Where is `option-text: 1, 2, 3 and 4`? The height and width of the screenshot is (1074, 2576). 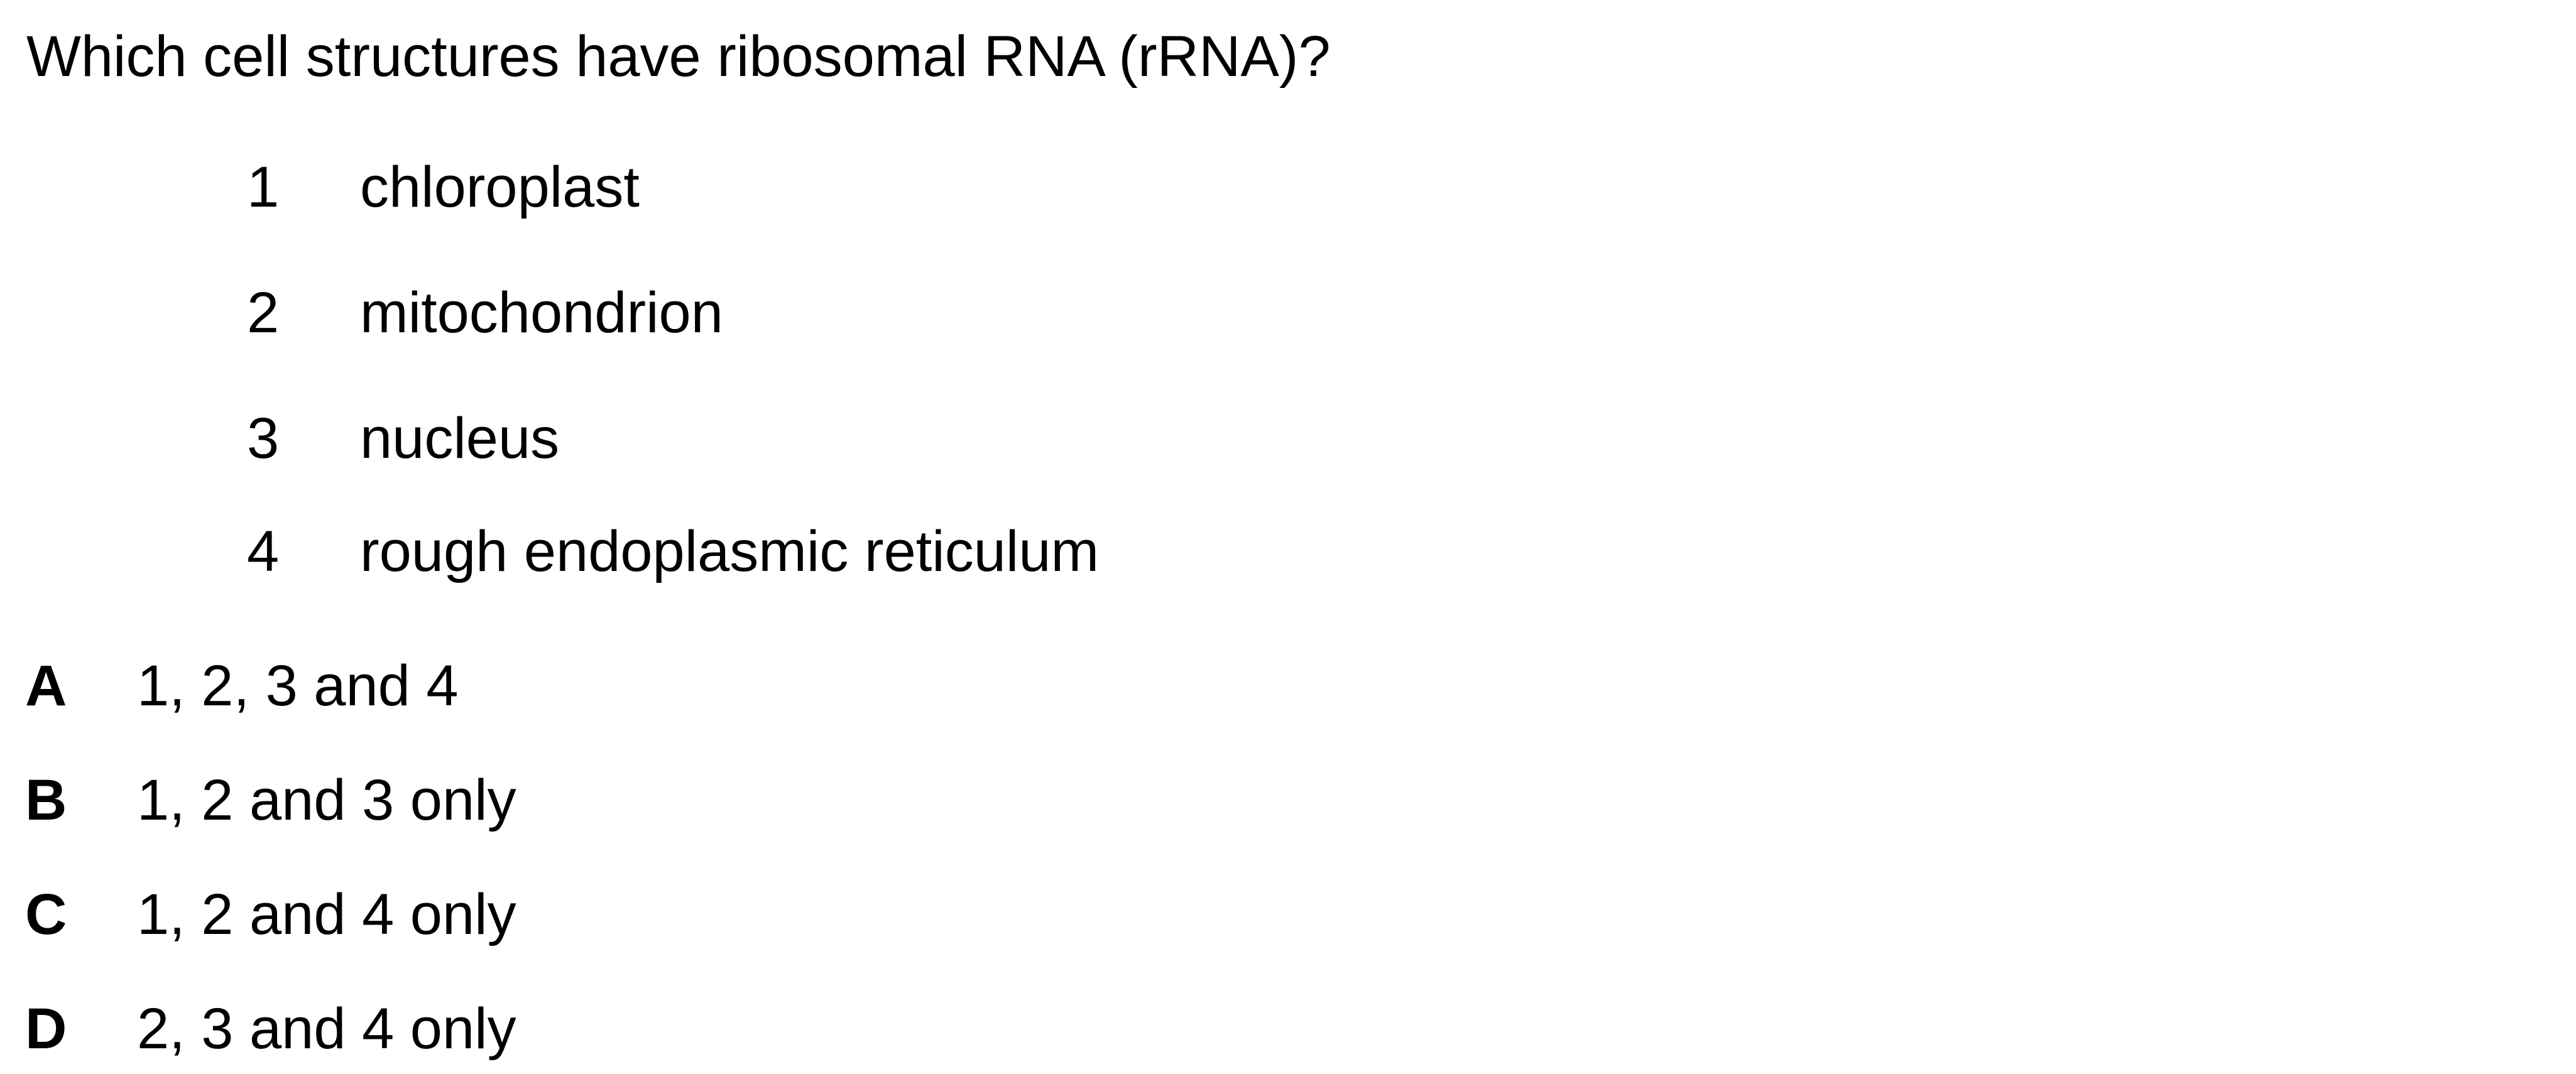 option-text: 1, 2, 3 and 4 is located at coordinates (298, 686).